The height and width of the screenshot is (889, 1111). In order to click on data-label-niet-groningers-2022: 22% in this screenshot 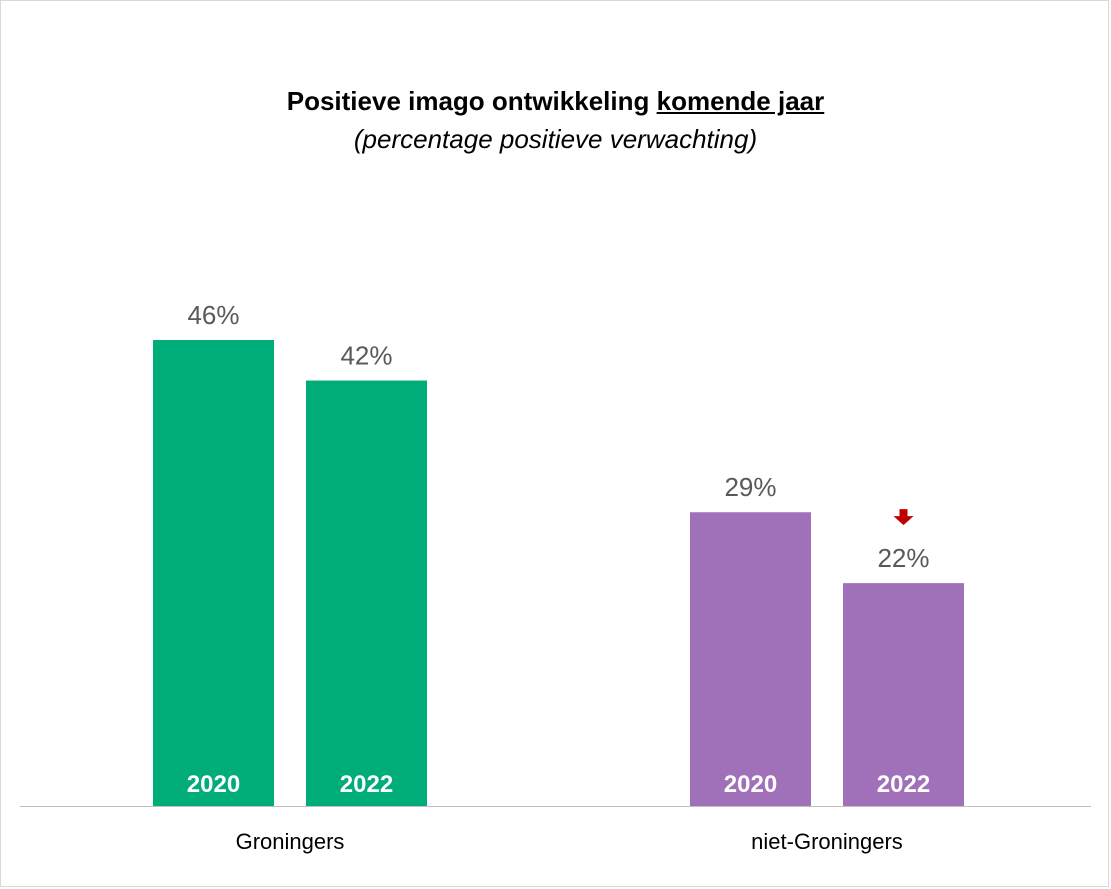, I will do `click(903, 558)`.